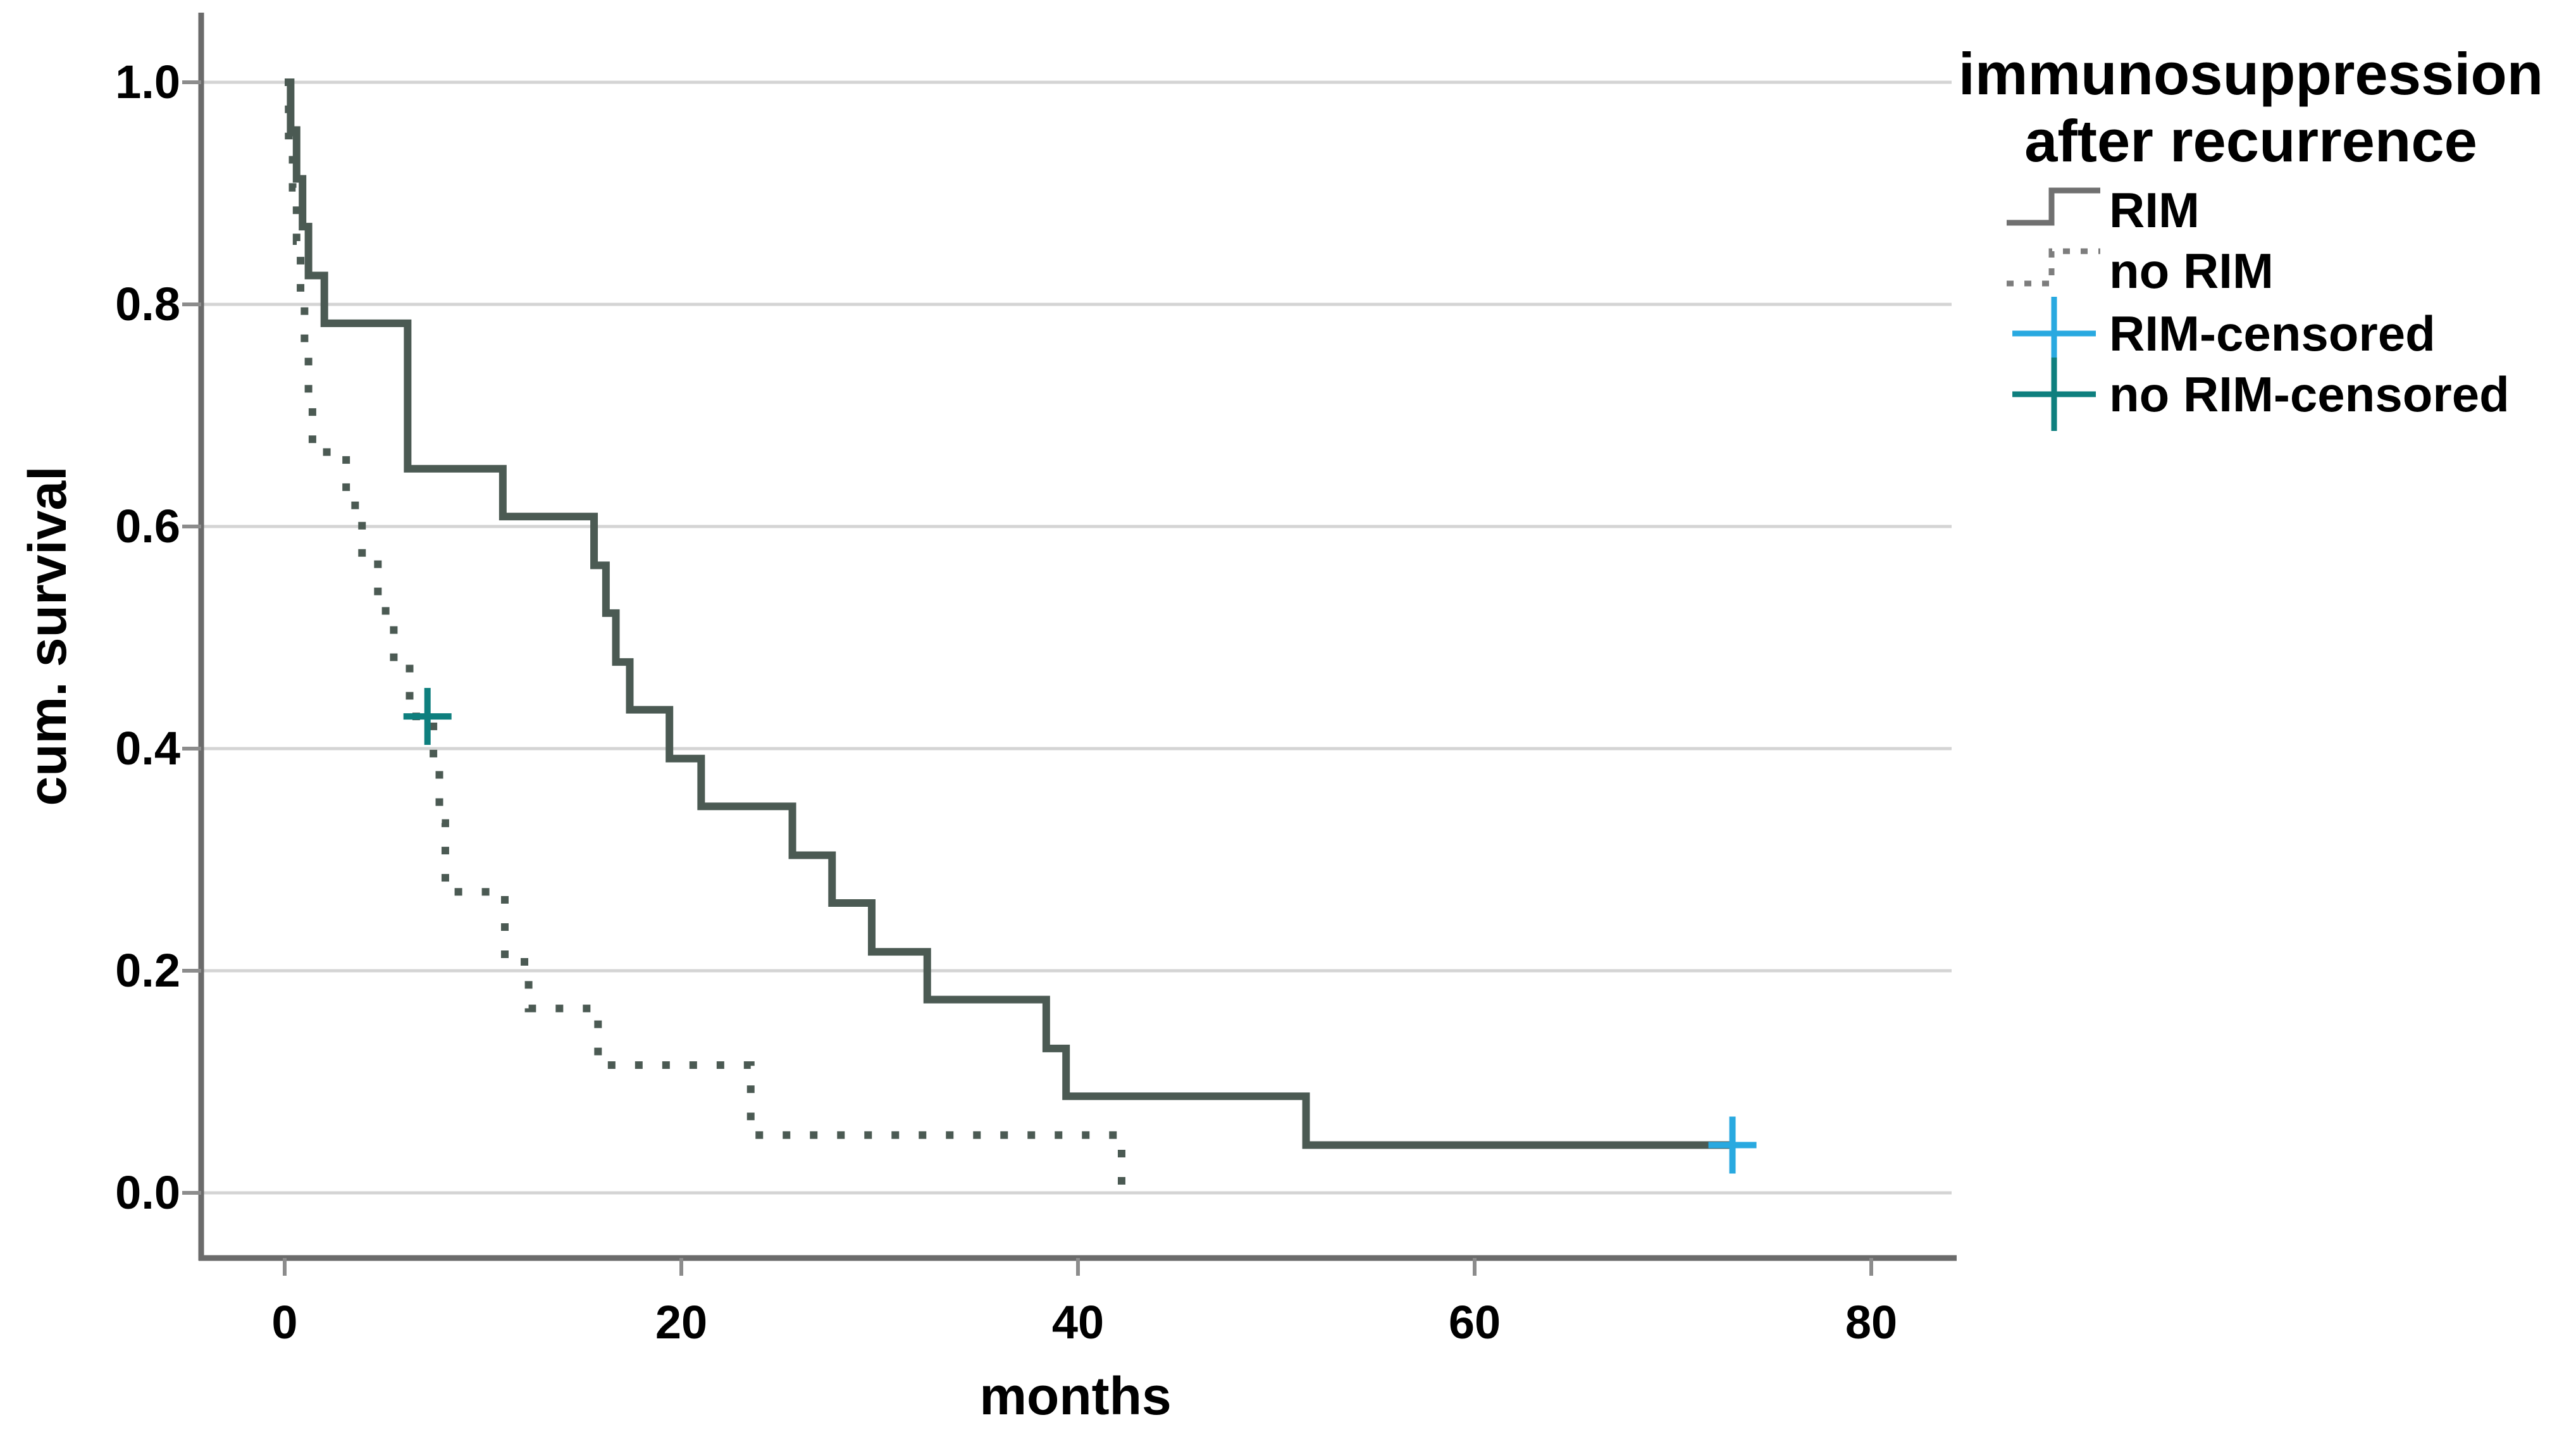 This screenshot has width=2576, height=1439. Describe the element at coordinates (285, 1323) in the screenshot. I see `x-tick-label-0: 0` at that location.